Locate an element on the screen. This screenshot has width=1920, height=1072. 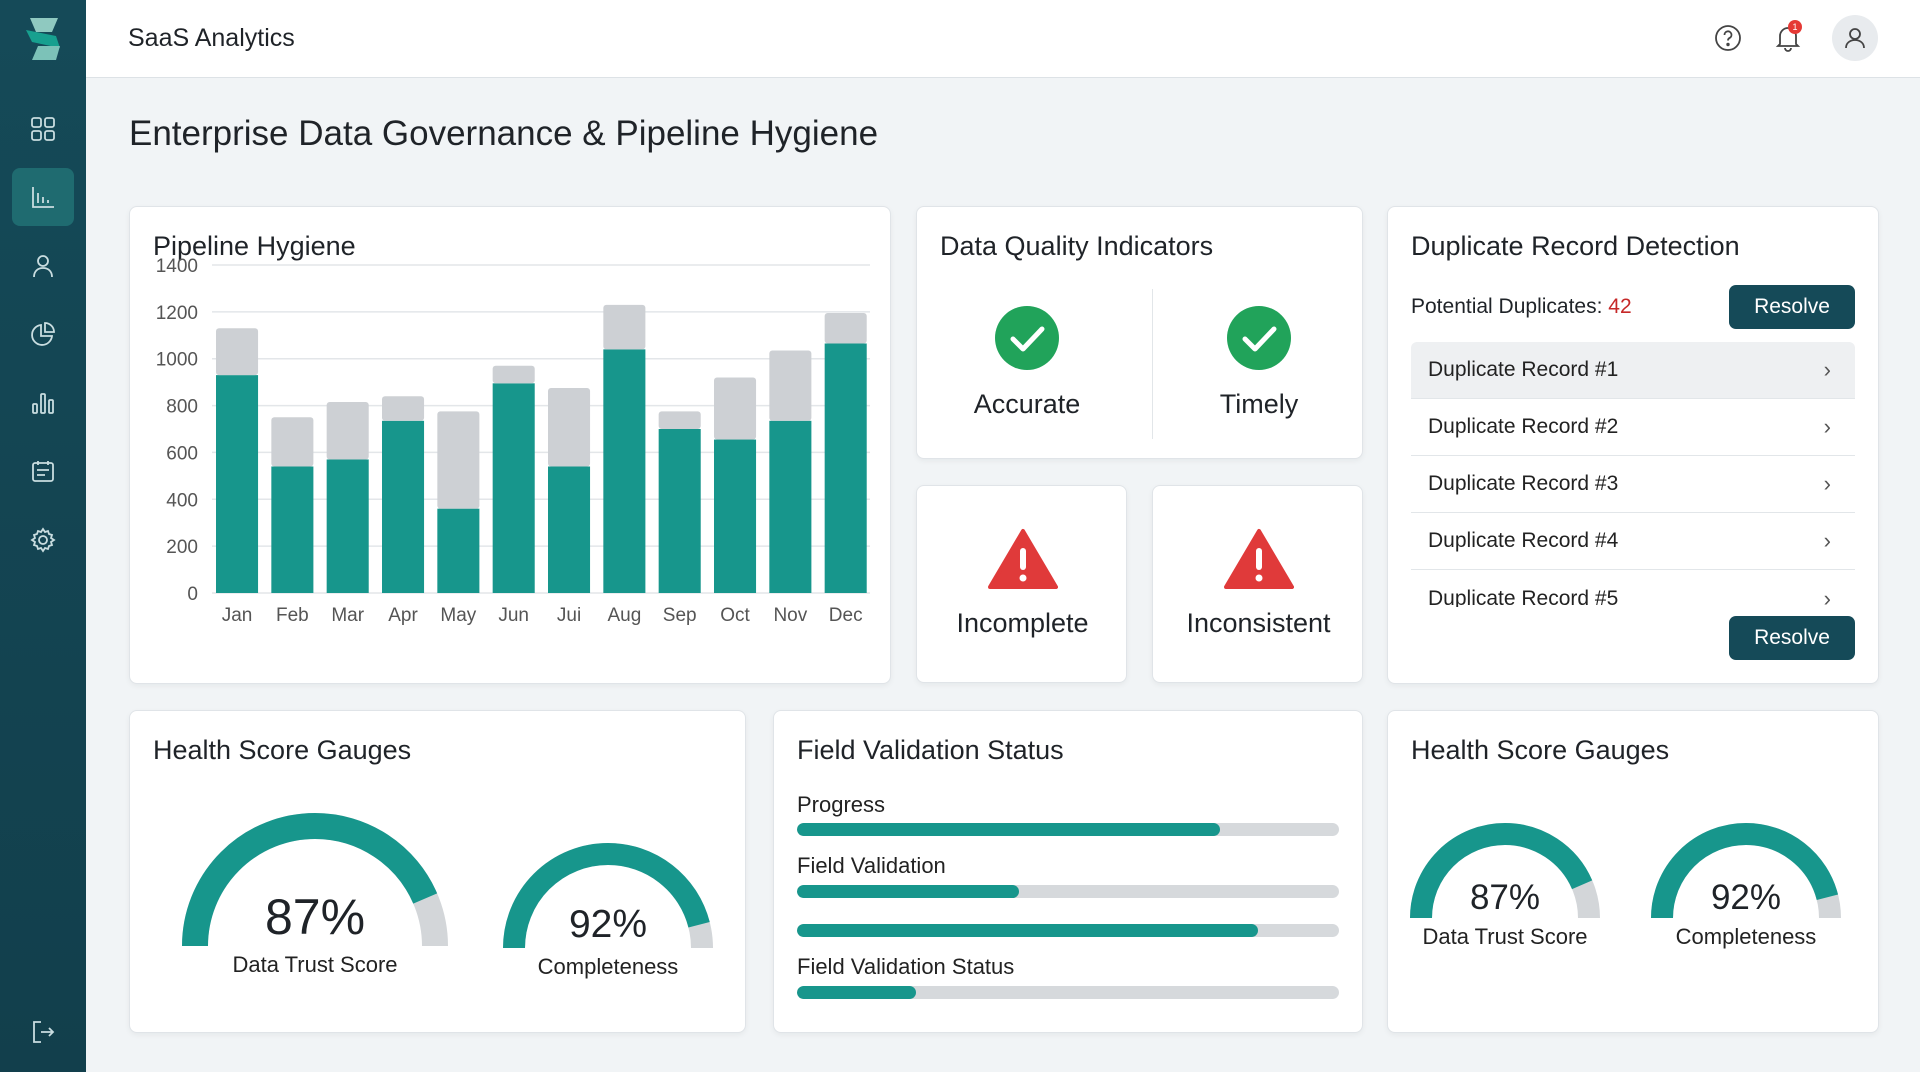
notification-badge: 1 is located at coordinates (1795, 27).